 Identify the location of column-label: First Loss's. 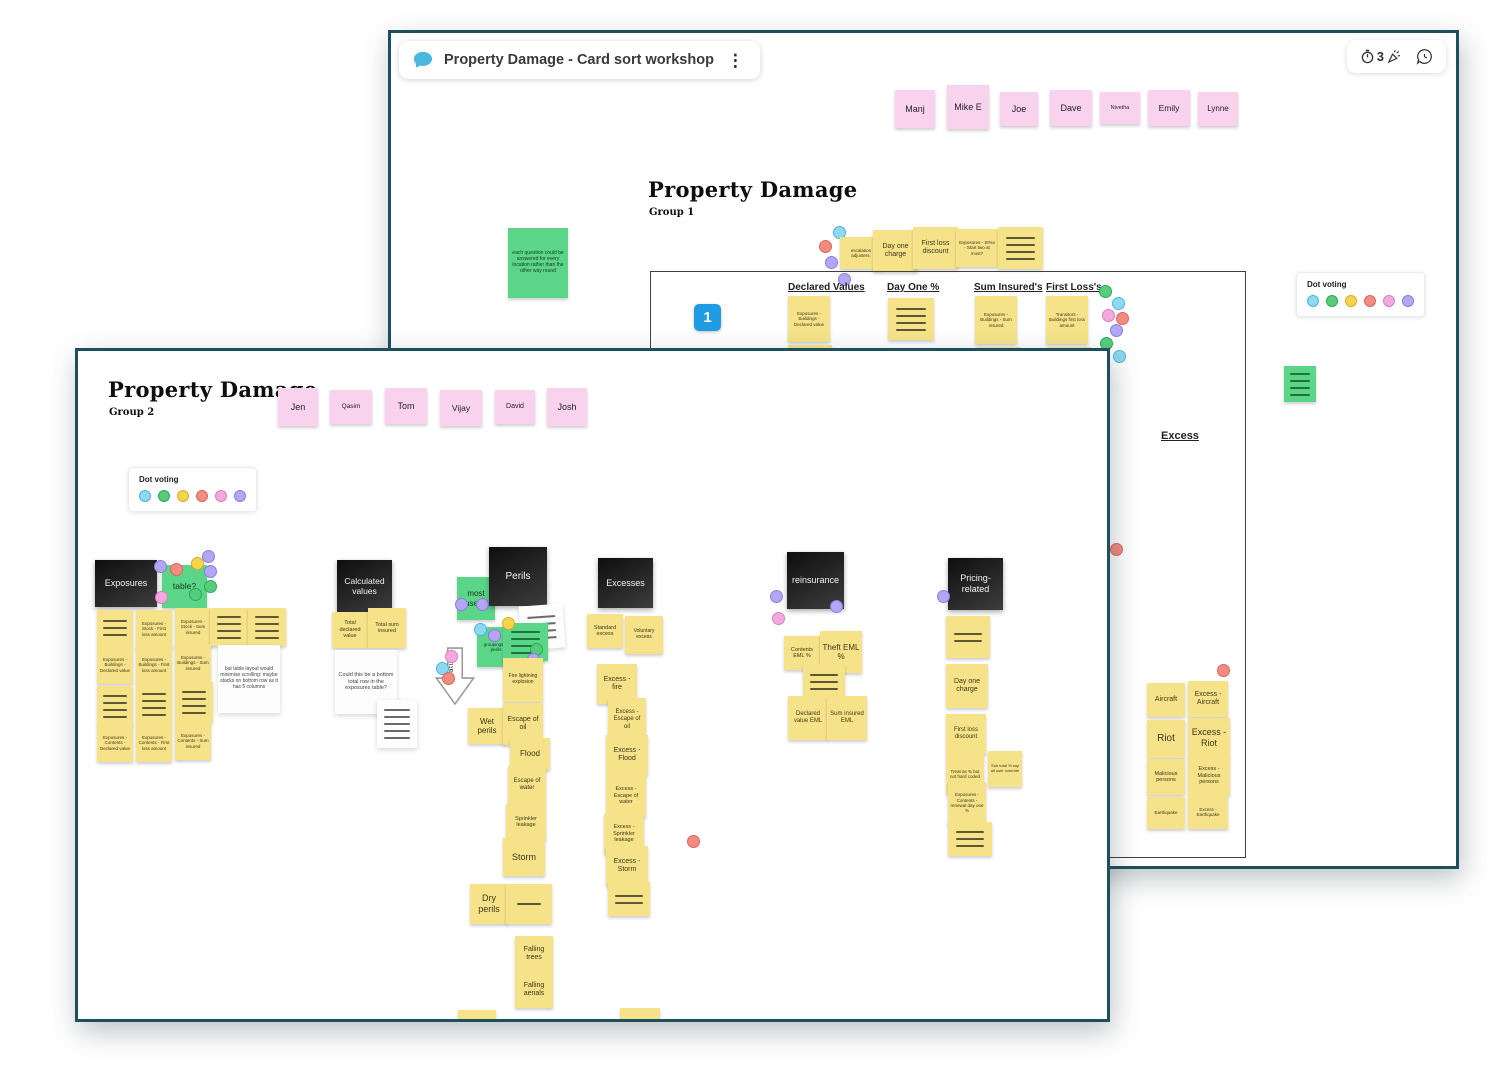
(1074, 287).